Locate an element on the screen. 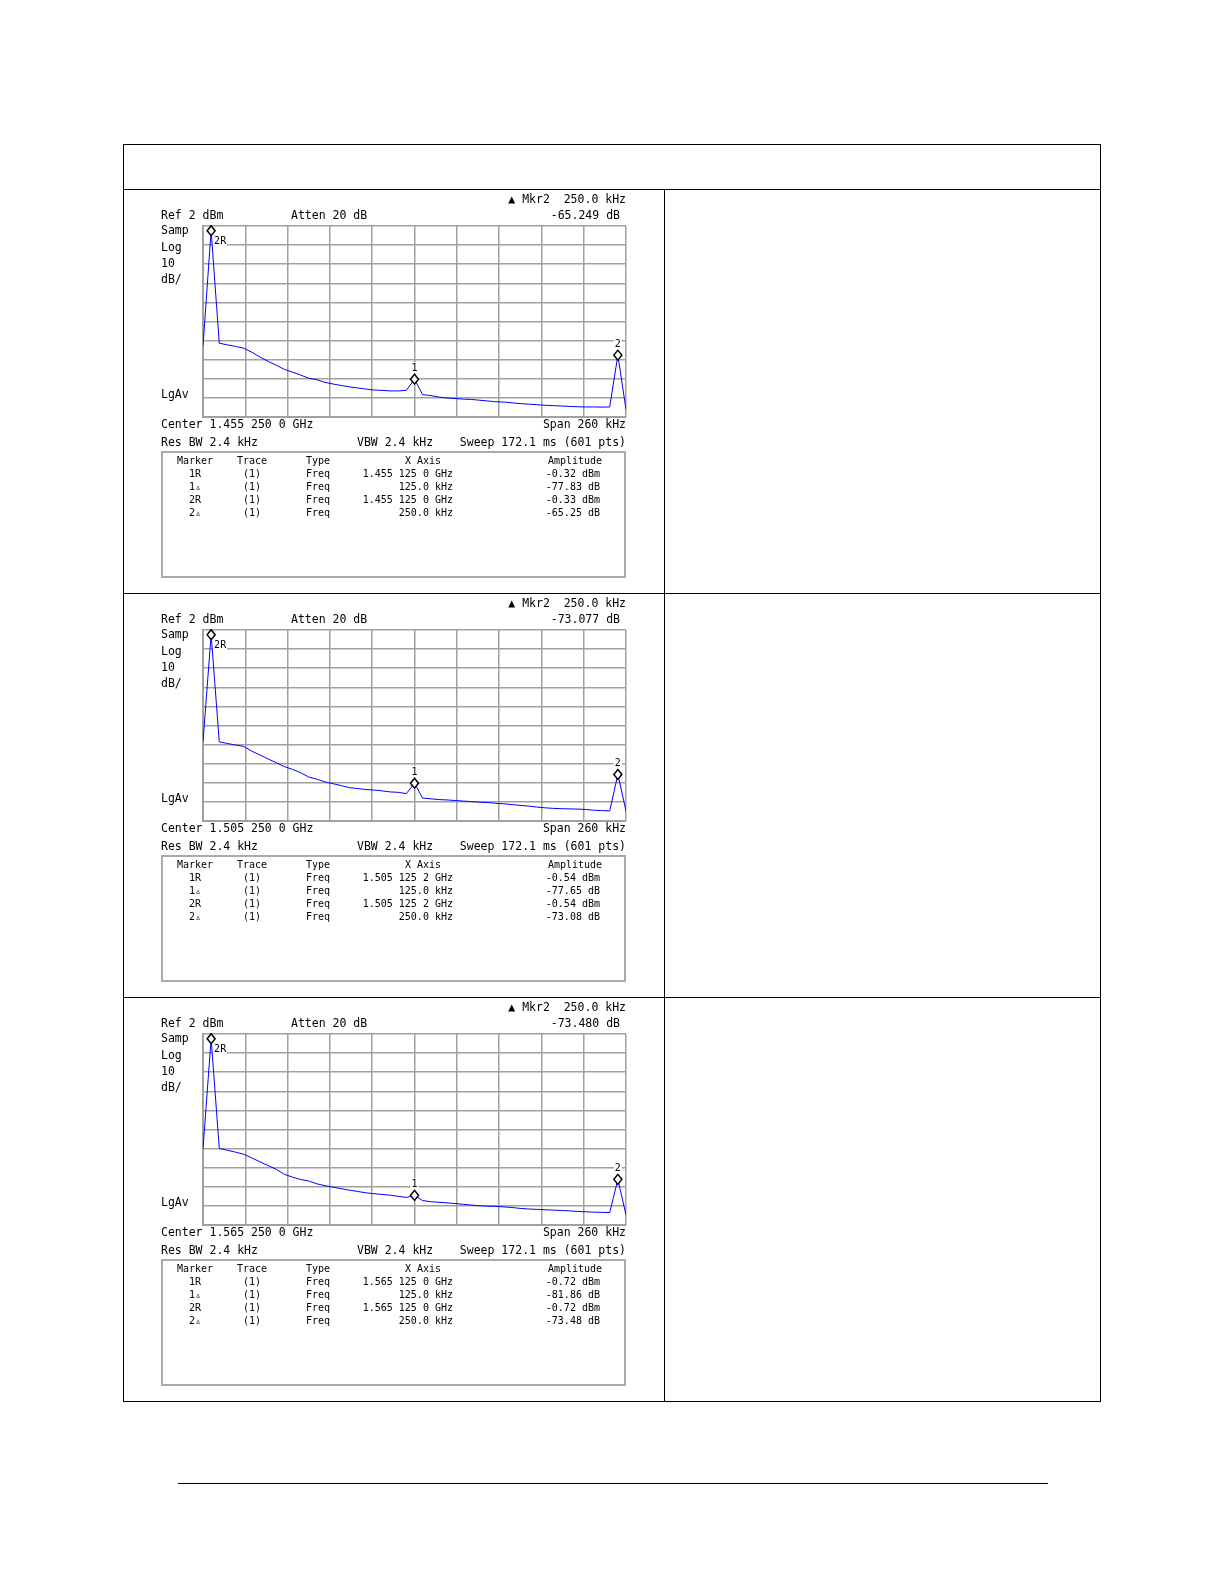  text: -73.480 dB is located at coordinates (585, 1023).